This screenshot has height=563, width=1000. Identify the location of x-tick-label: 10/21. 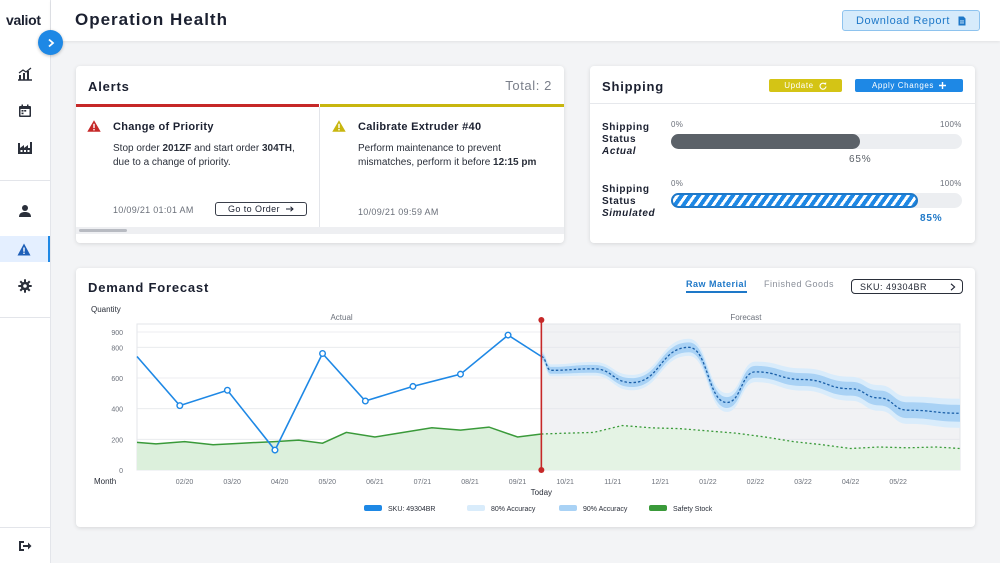
(565, 482).